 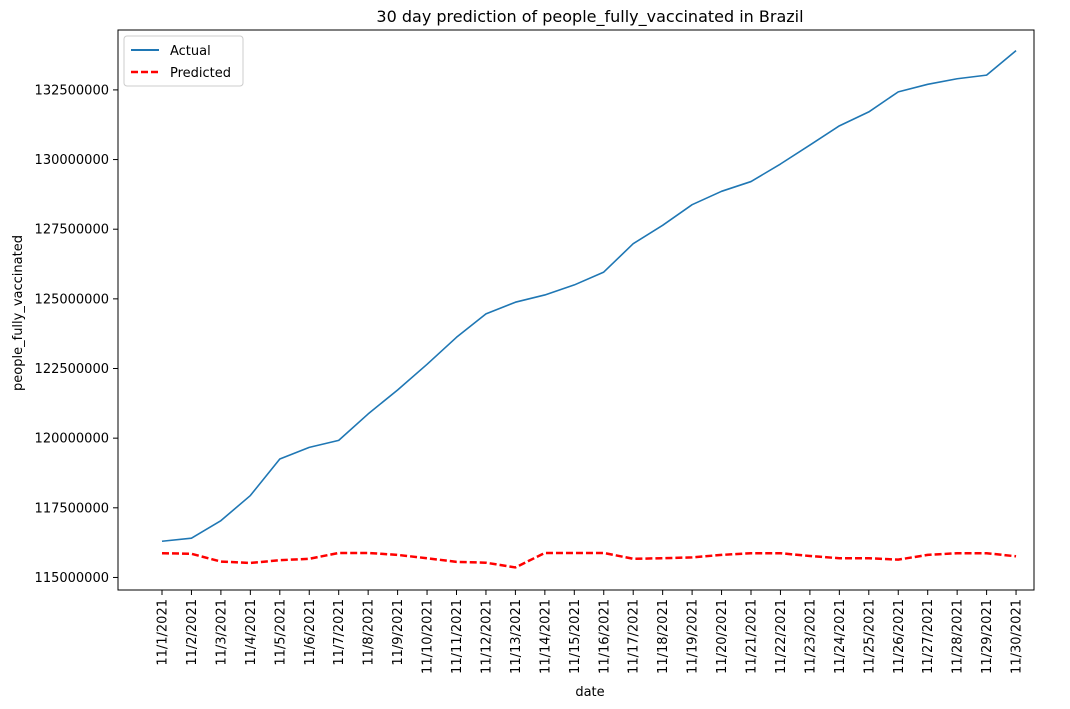 What do you see at coordinates (72, 439) in the screenshot?
I see `y-tick-label: 120000000` at bounding box center [72, 439].